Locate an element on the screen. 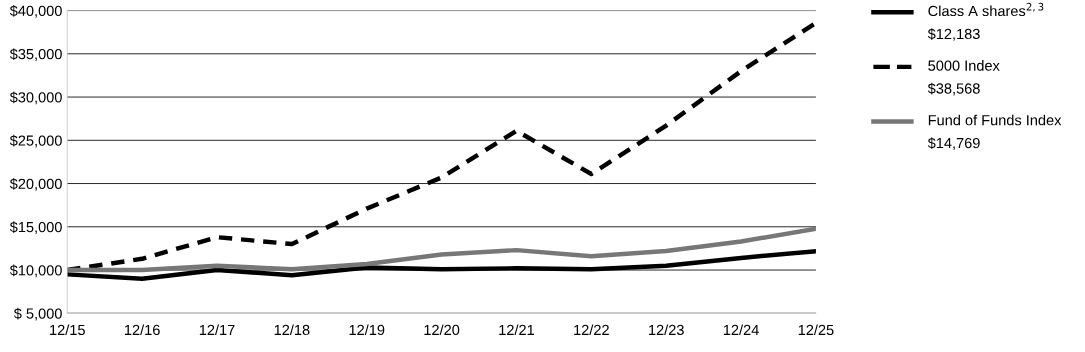 The width and height of the screenshot is (1085, 352). x-tick-label: 12/22 is located at coordinates (591, 330).